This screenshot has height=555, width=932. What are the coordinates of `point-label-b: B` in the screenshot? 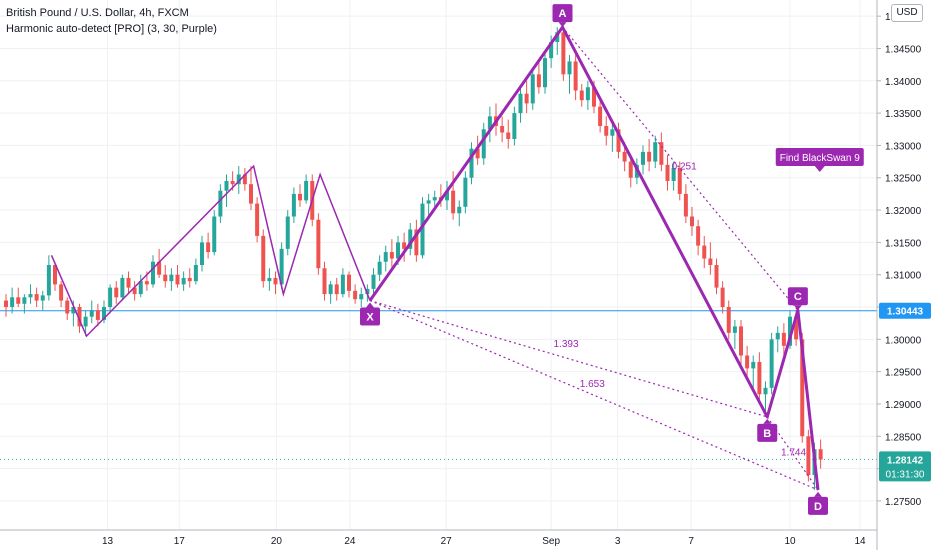 It's located at (767, 434).